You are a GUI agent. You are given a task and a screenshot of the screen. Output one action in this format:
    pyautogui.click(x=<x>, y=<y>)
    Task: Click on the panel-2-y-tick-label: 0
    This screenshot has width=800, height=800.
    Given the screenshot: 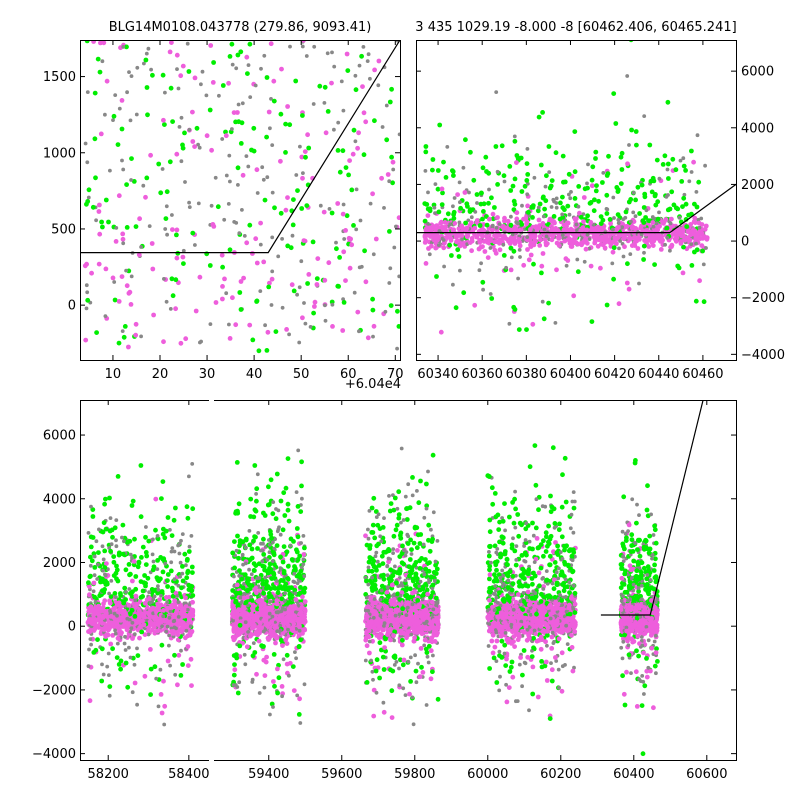 What is the action you would take?
    pyautogui.click(x=745, y=242)
    